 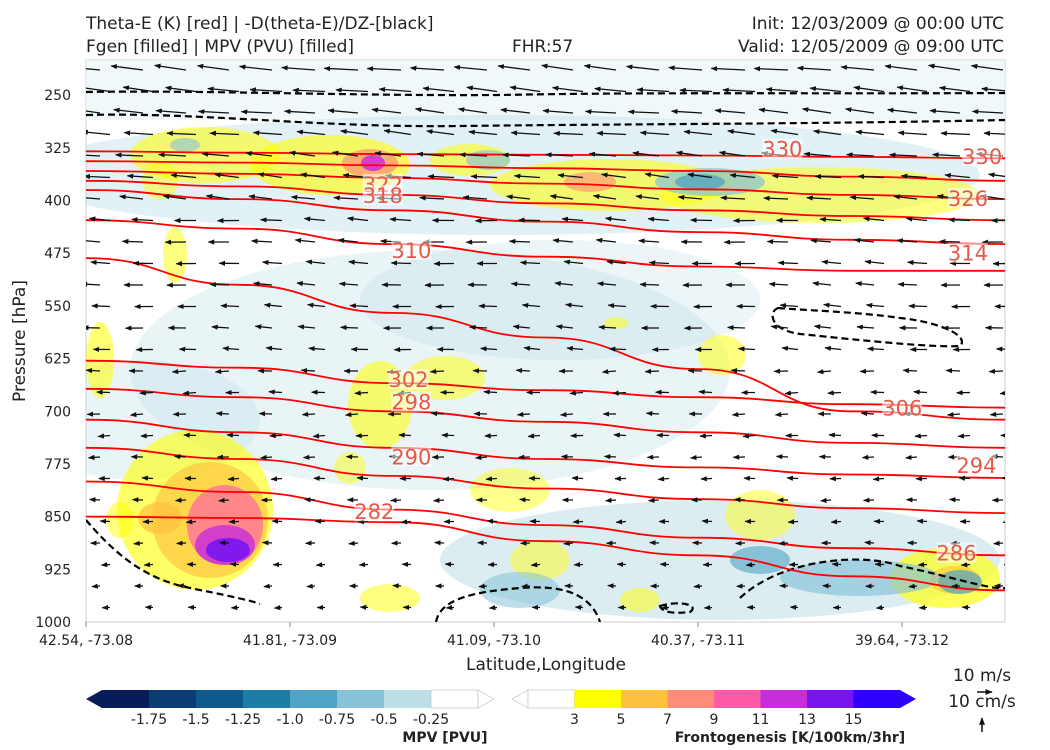 What do you see at coordinates (982, 699) in the screenshot?
I see `wind-reference-key: 10 m/s 10 cm/s` at bounding box center [982, 699].